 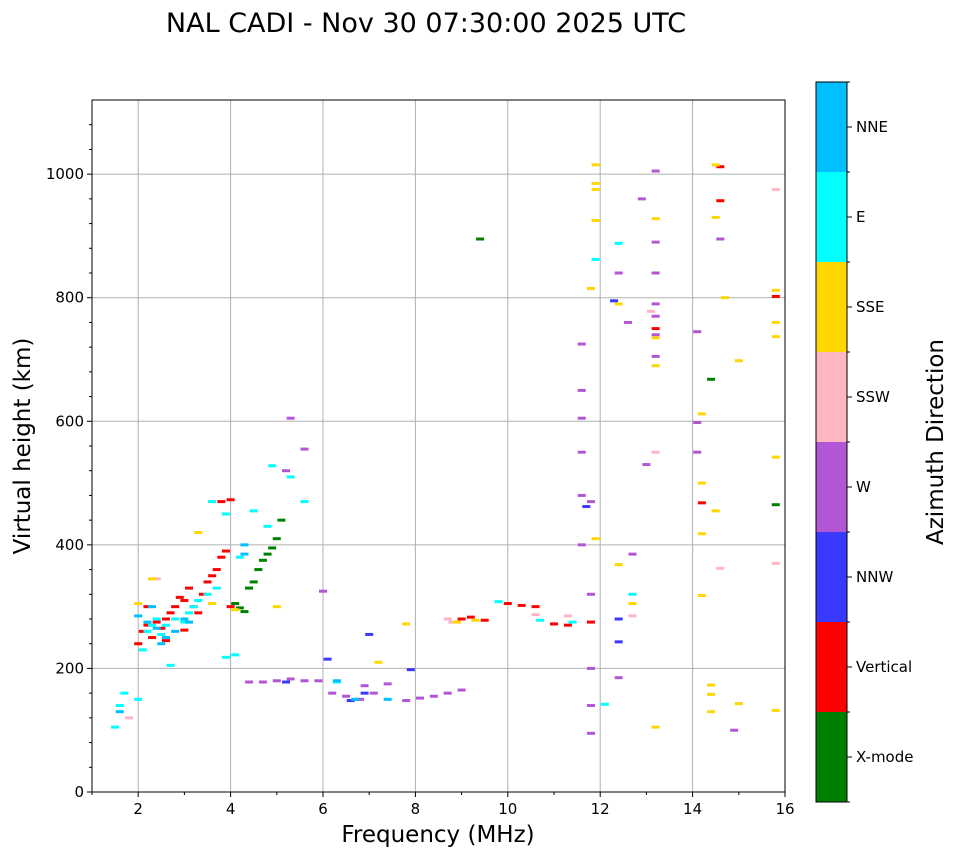 I want to click on x-tick-label: 12, so click(x=600, y=809).